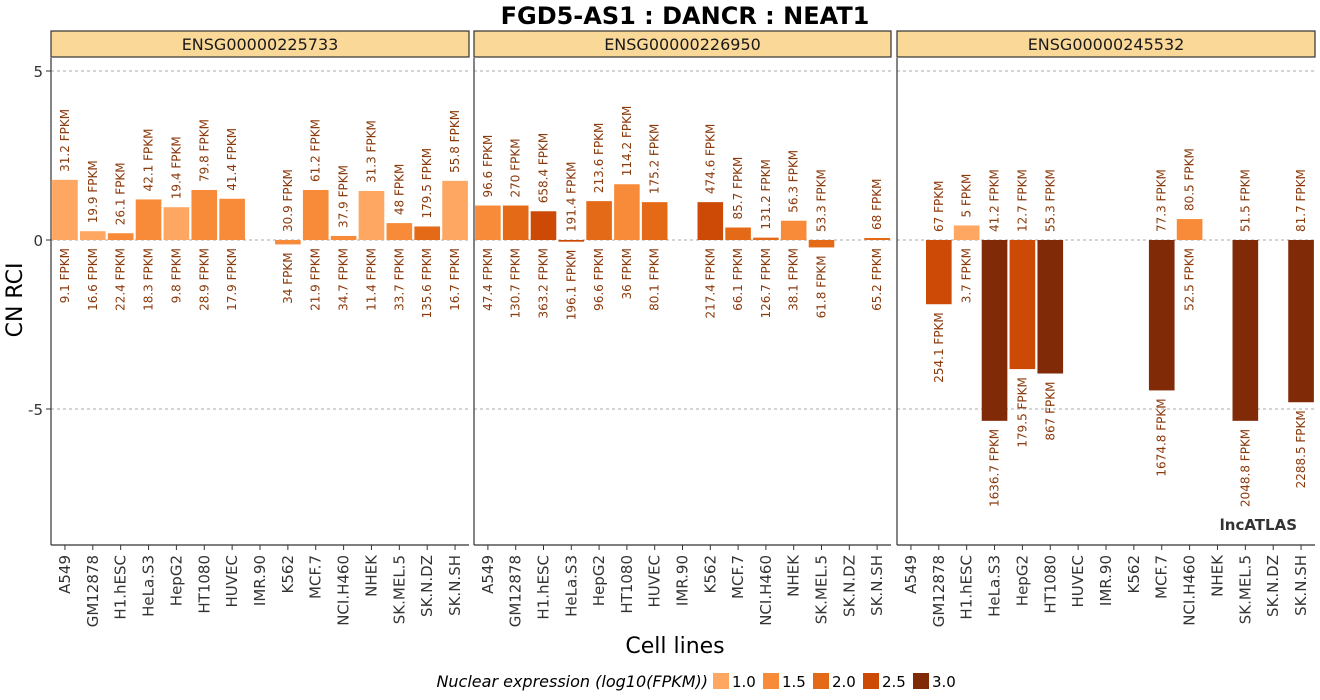 The width and height of the screenshot is (1320, 700). I want to click on bar-top-label: 213.6 FPKM, so click(599, 158).